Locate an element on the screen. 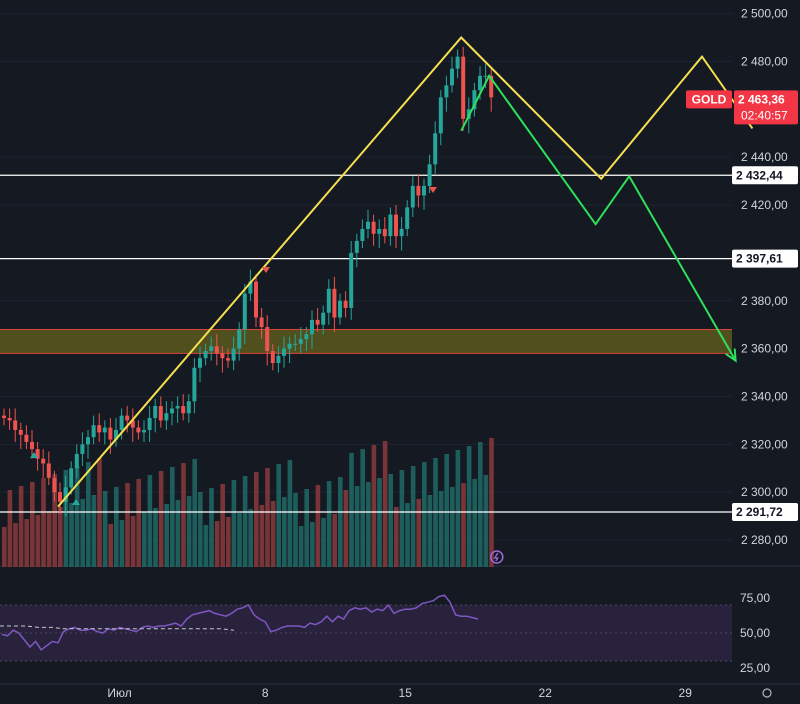 The image size is (800, 704). time-axis: Июл 8 15 22 29 is located at coordinates (399, 693).